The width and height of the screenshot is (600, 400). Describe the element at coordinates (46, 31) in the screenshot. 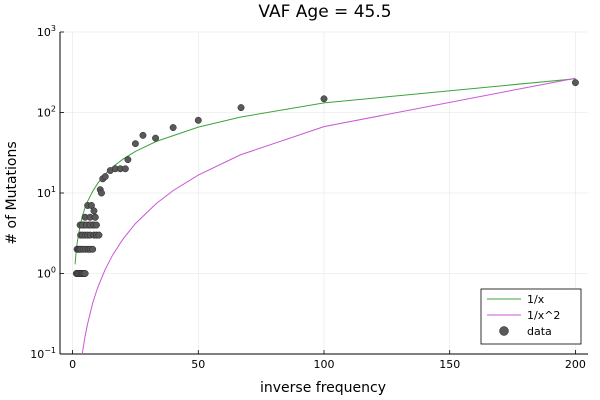

I see `y-tick-label: 10³` at that location.